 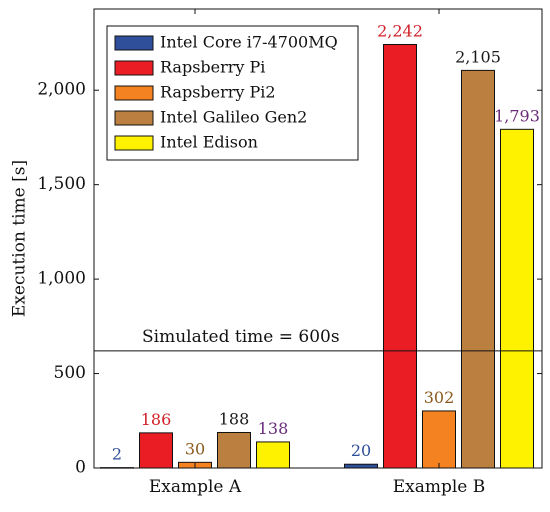 I want to click on bar-value-label: 20, so click(x=361, y=450).